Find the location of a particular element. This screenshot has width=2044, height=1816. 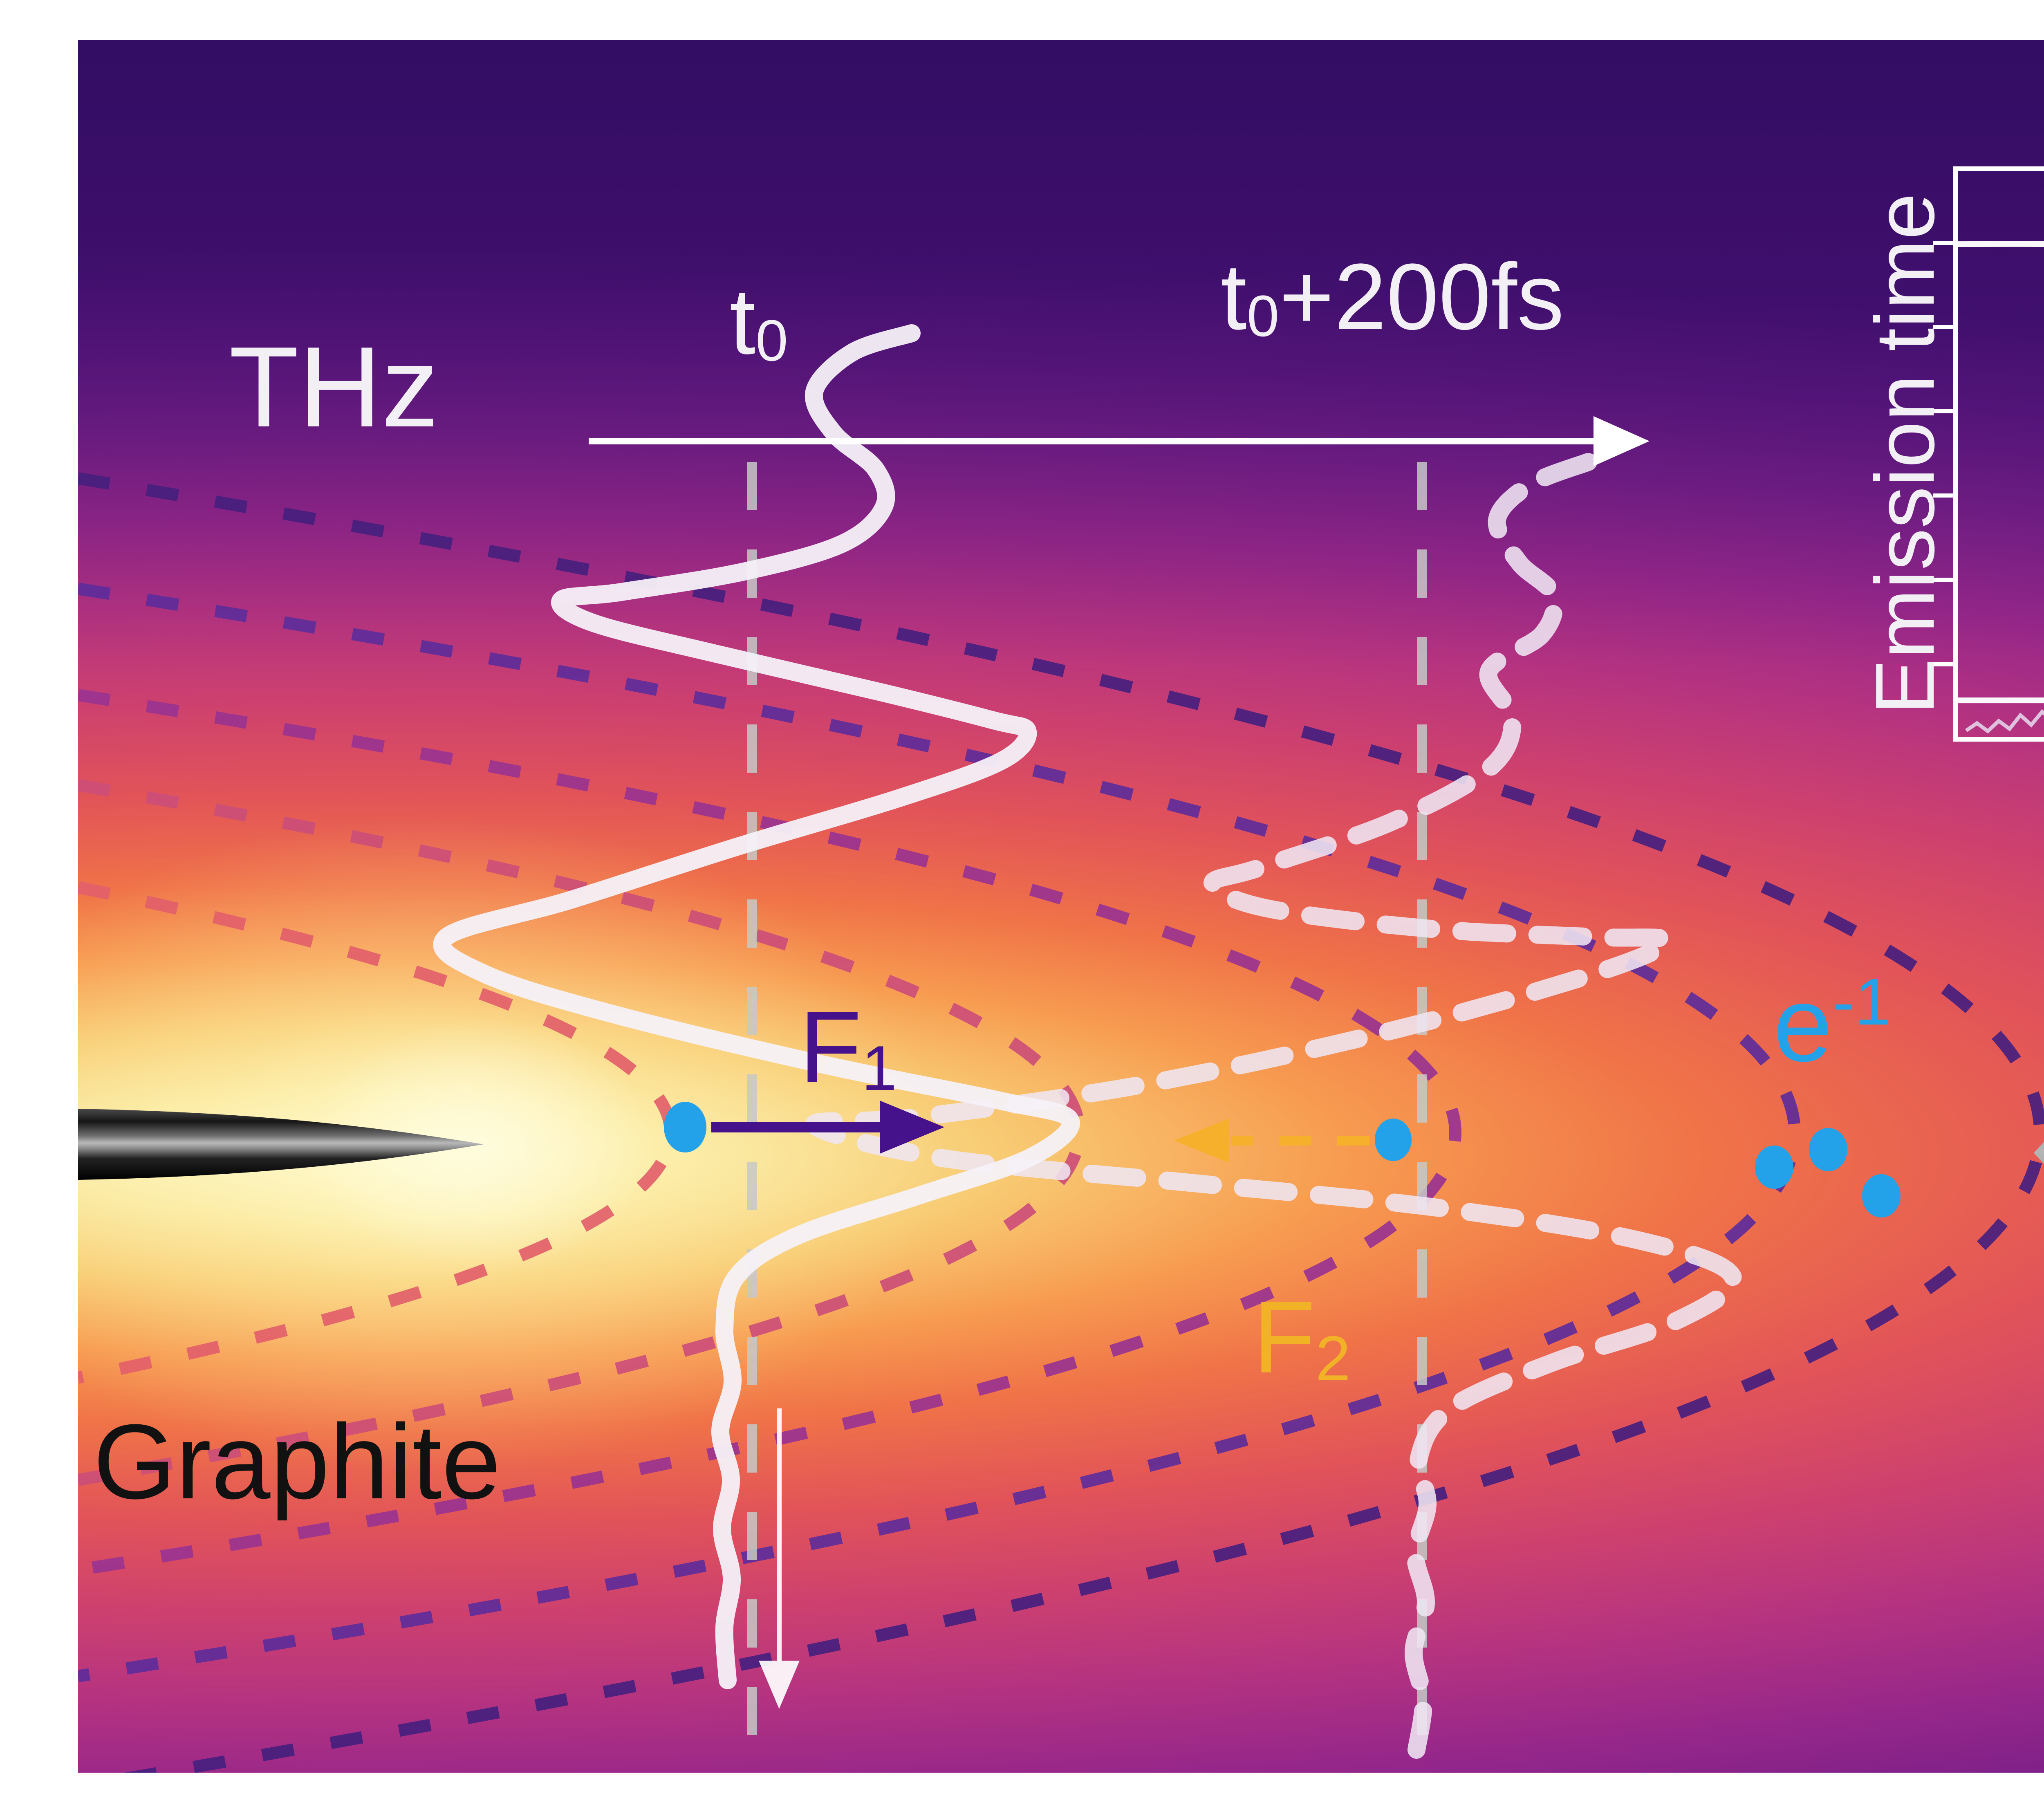

tip-glow-core is located at coordinates (483, 1145).